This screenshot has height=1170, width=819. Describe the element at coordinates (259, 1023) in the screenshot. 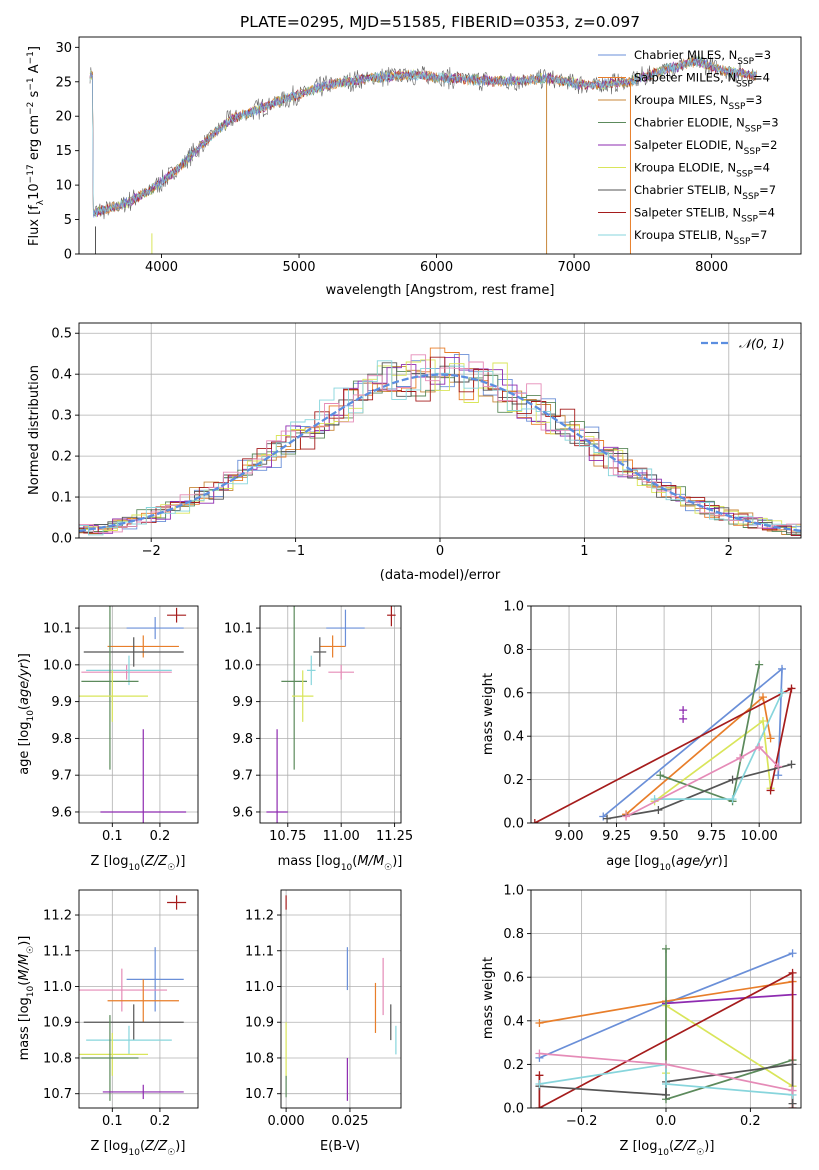

I see `y-tick-label: 10.9` at that location.